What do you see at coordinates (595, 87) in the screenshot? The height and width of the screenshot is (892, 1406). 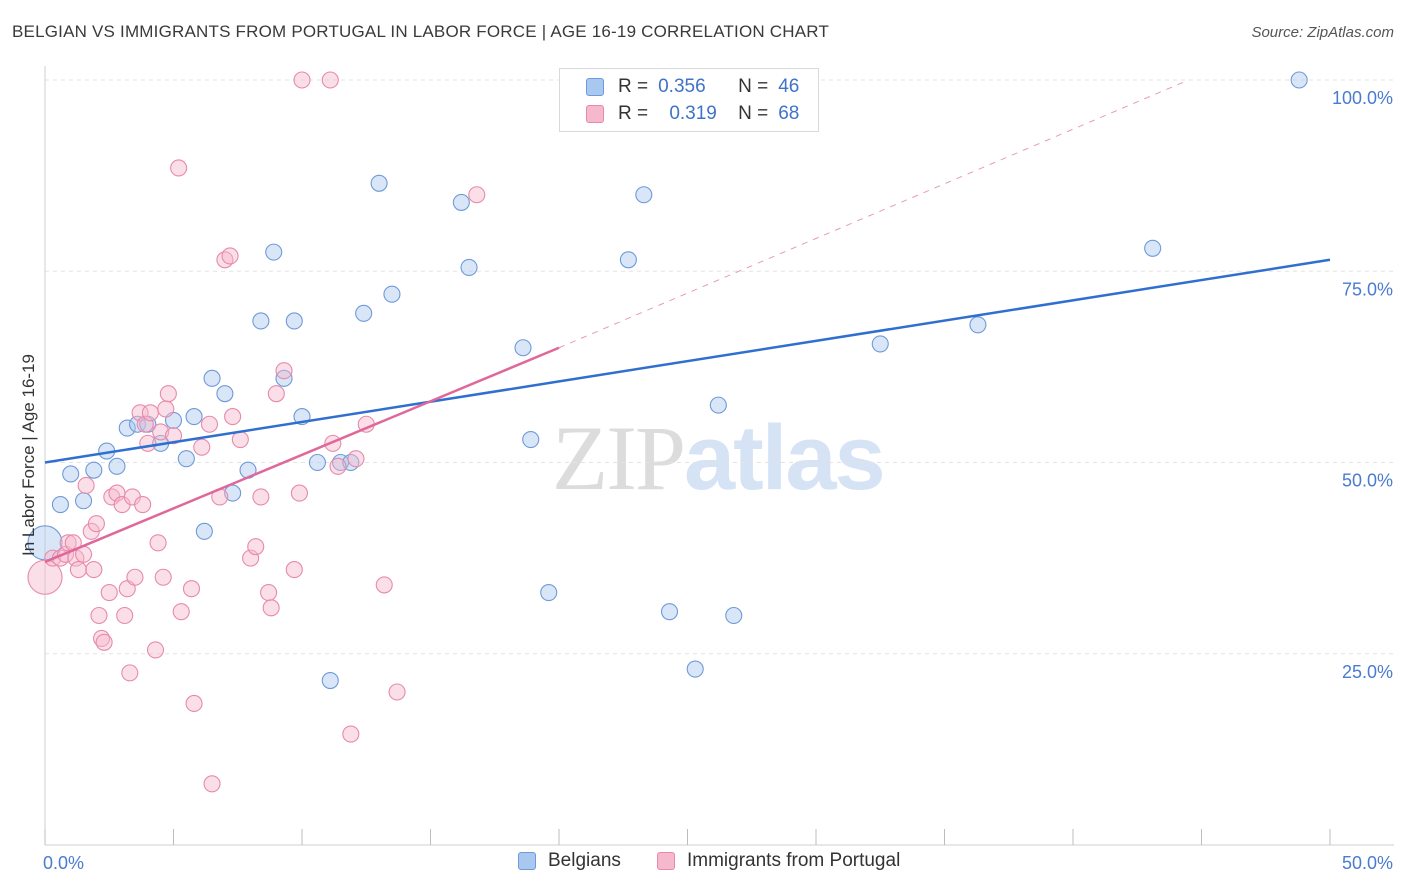 I see `legend-swatch-belgians` at bounding box center [595, 87].